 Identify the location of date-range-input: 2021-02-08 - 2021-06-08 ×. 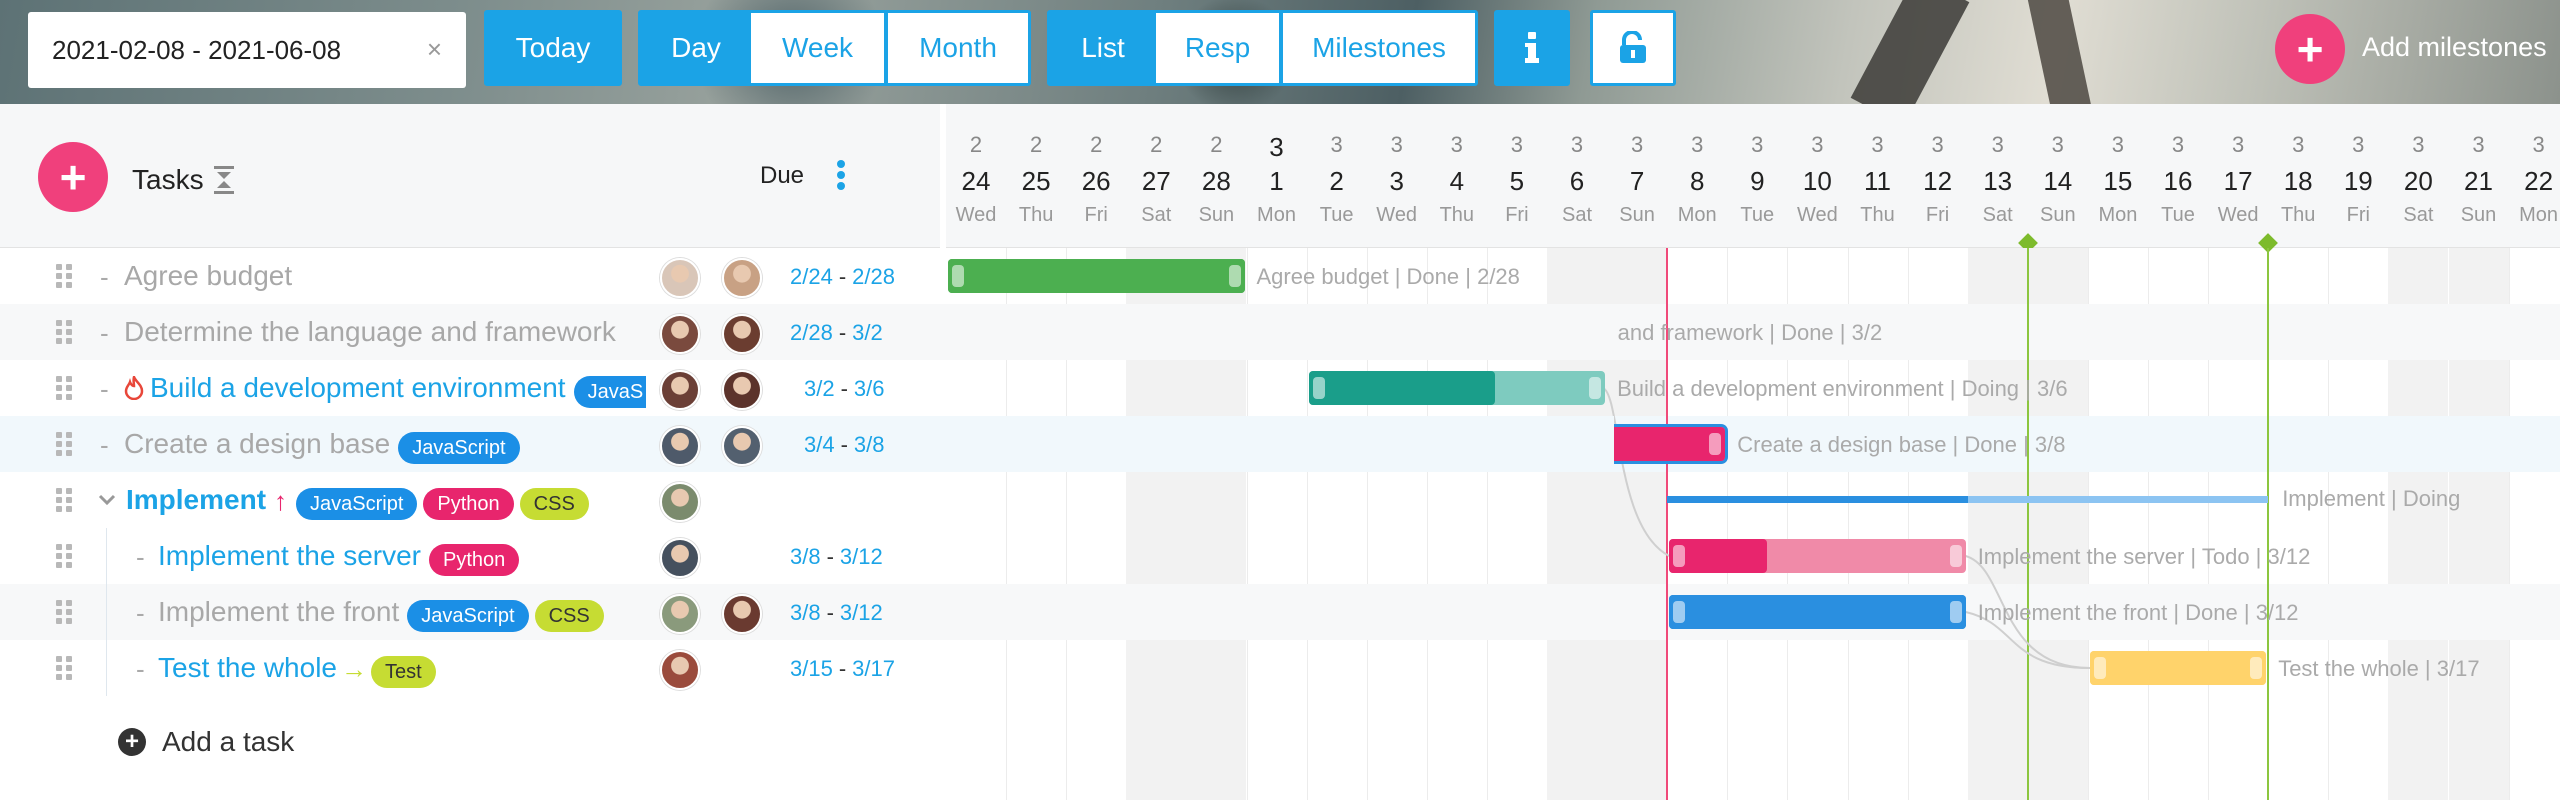
(247, 50).